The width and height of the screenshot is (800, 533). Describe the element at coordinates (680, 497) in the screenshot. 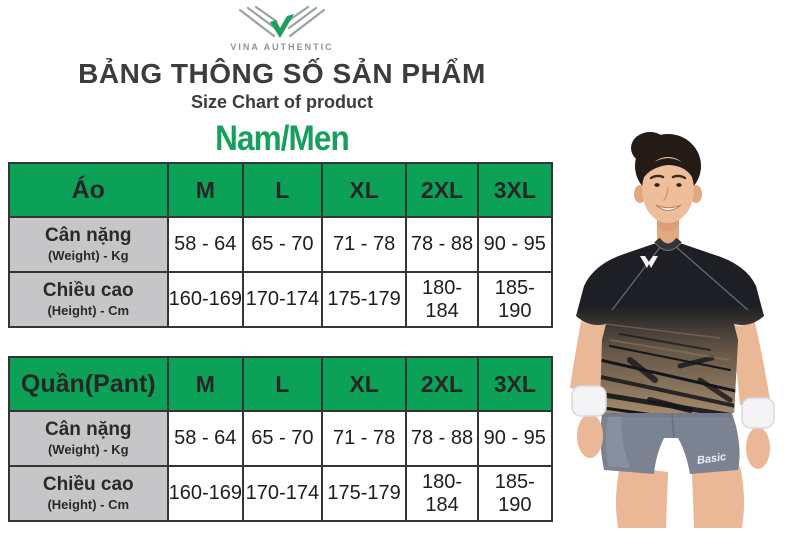

I see `model-legs` at that location.